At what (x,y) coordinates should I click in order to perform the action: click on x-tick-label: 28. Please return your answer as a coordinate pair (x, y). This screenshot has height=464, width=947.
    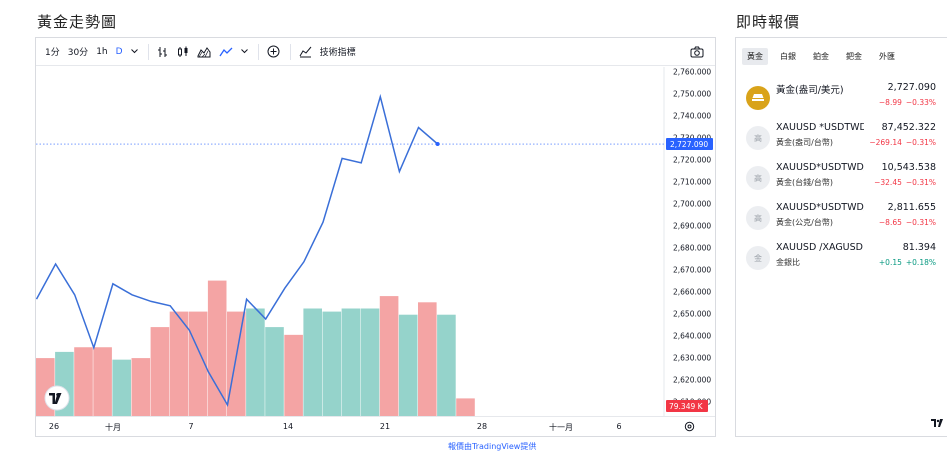
    Looking at the image, I should click on (482, 426).